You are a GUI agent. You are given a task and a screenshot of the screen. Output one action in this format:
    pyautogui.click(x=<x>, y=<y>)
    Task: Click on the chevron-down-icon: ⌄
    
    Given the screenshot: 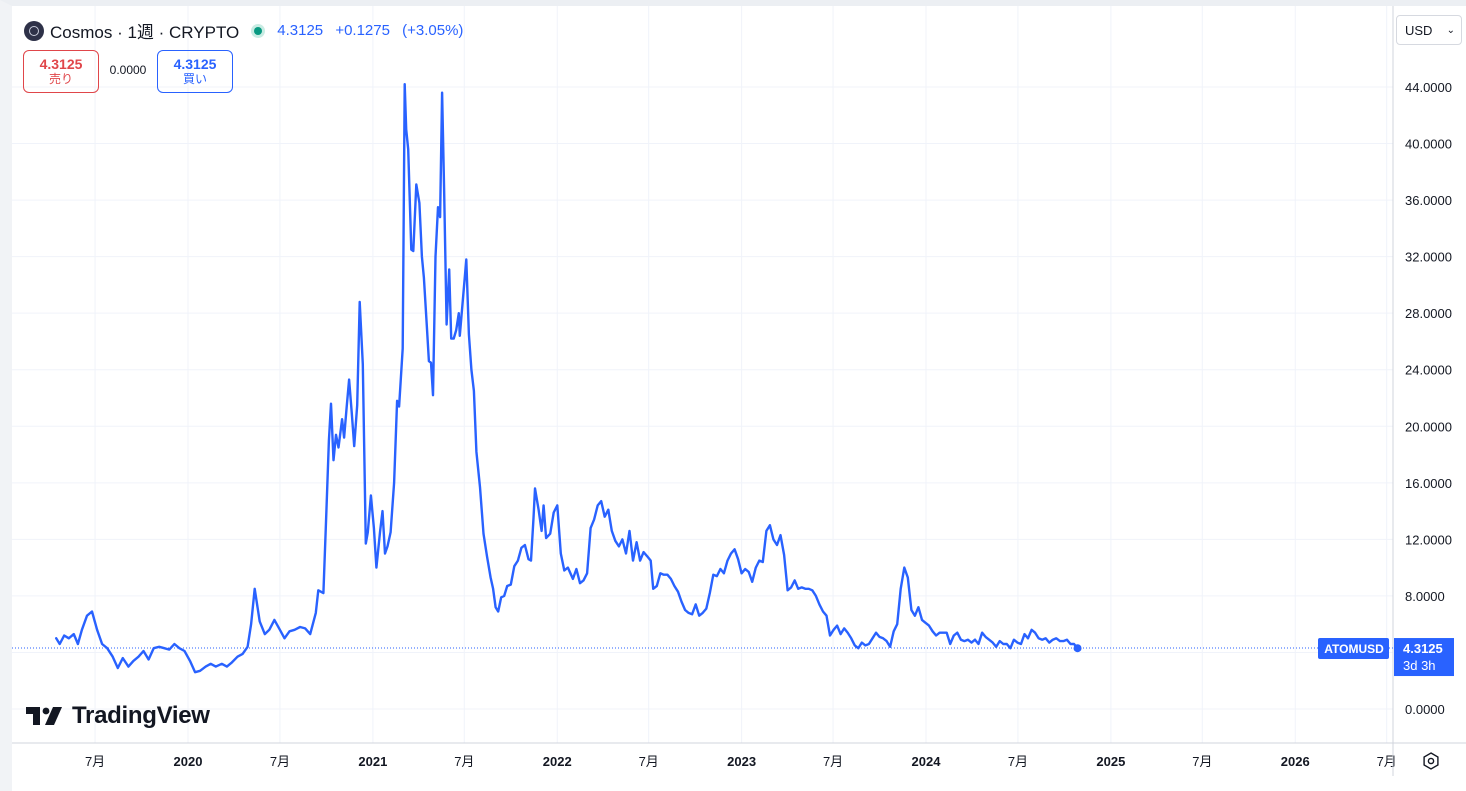 What is the action you would take?
    pyautogui.click(x=1450, y=30)
    